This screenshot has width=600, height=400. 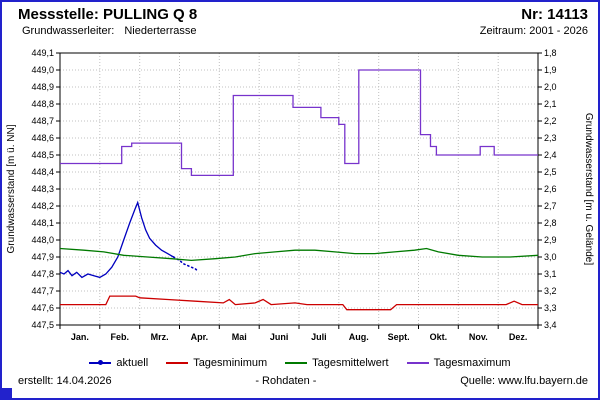 I want to click on svg-text: 1,8, so click(x=550, y=53).